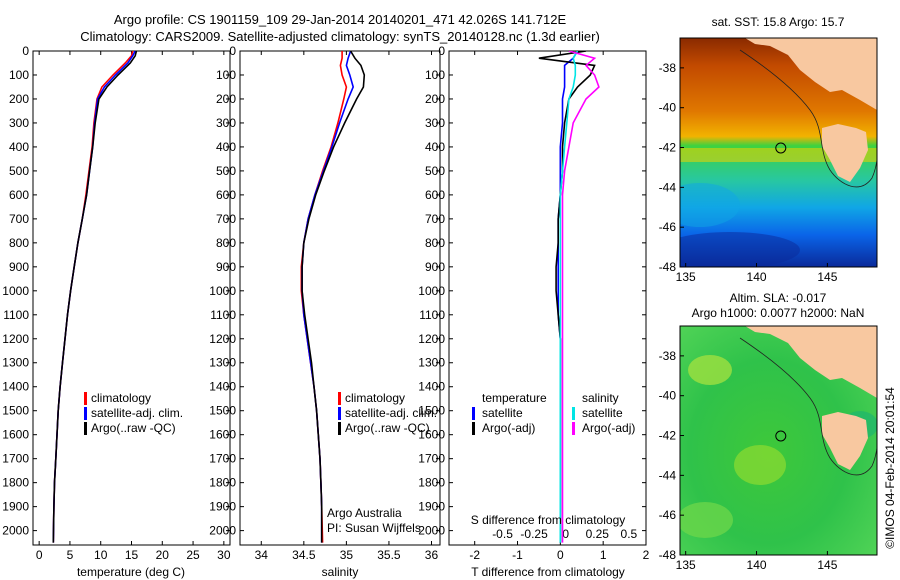  What do you see at coordinates (364, 513) in the screenshot?
I see `credit-line1: Argo Australia` at bounding box center [364, 513].